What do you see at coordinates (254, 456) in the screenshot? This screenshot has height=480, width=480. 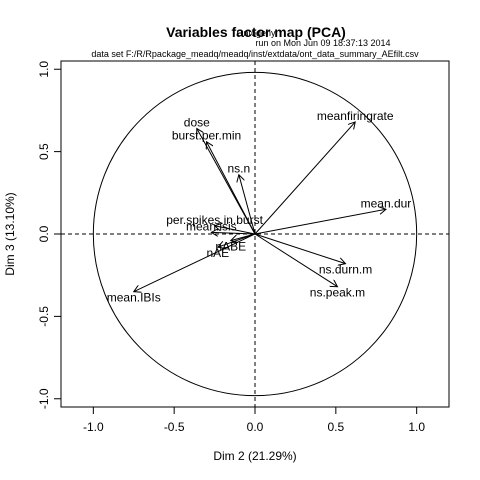 I see `x-axis-label: Dim 2 (21.29%)` at bounding box center [254, 456].